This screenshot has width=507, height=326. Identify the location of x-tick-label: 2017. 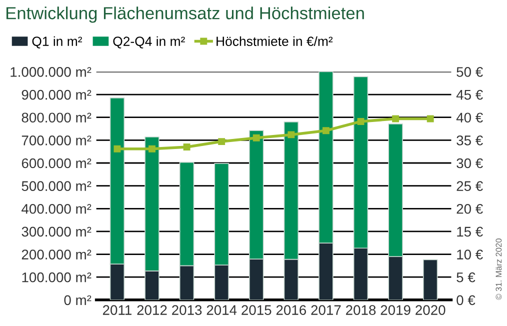
(326, 310).